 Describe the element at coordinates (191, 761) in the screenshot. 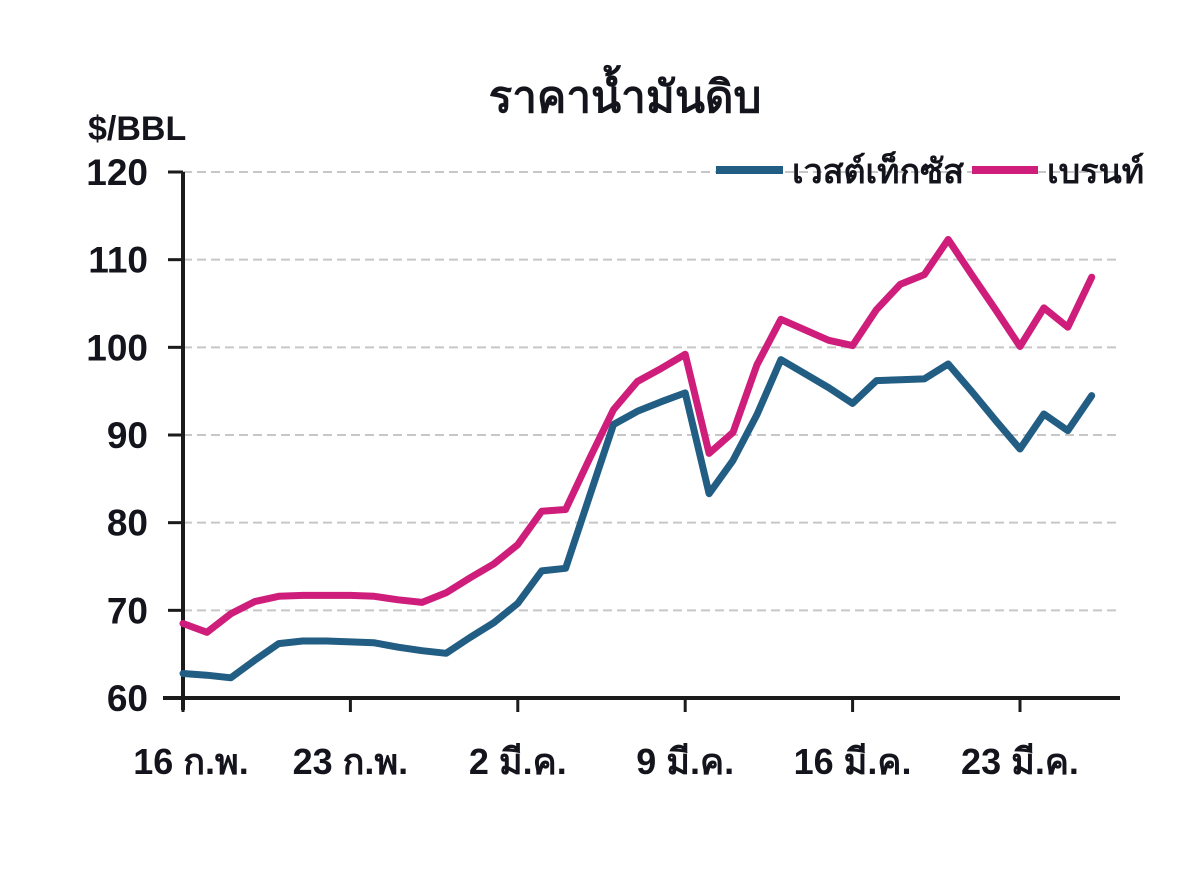

I see `x-tick-label-0: 16 ก.พ.` at that location.